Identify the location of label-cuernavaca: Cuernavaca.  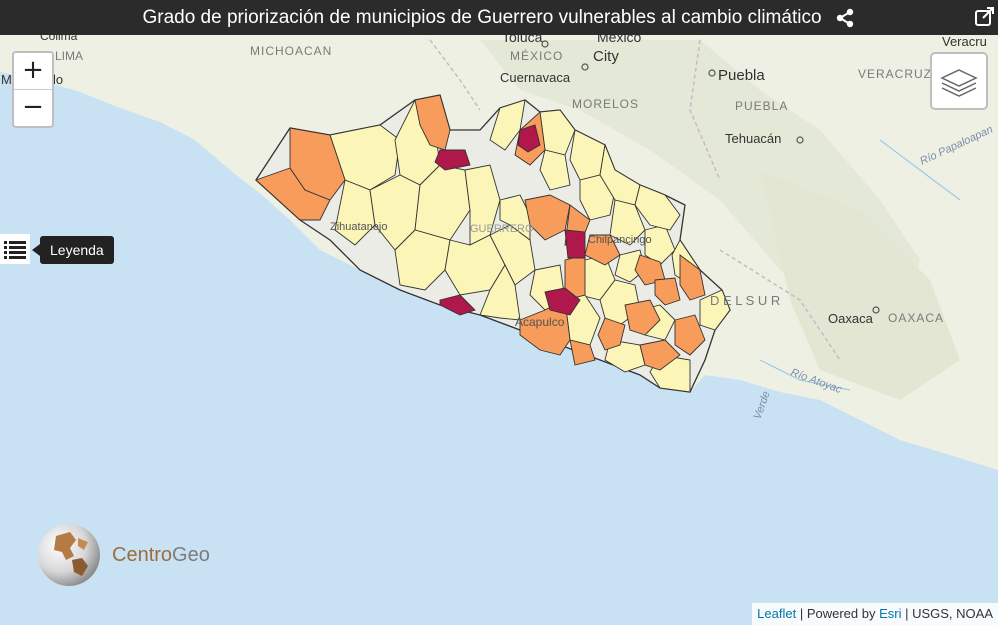
(535, 77).